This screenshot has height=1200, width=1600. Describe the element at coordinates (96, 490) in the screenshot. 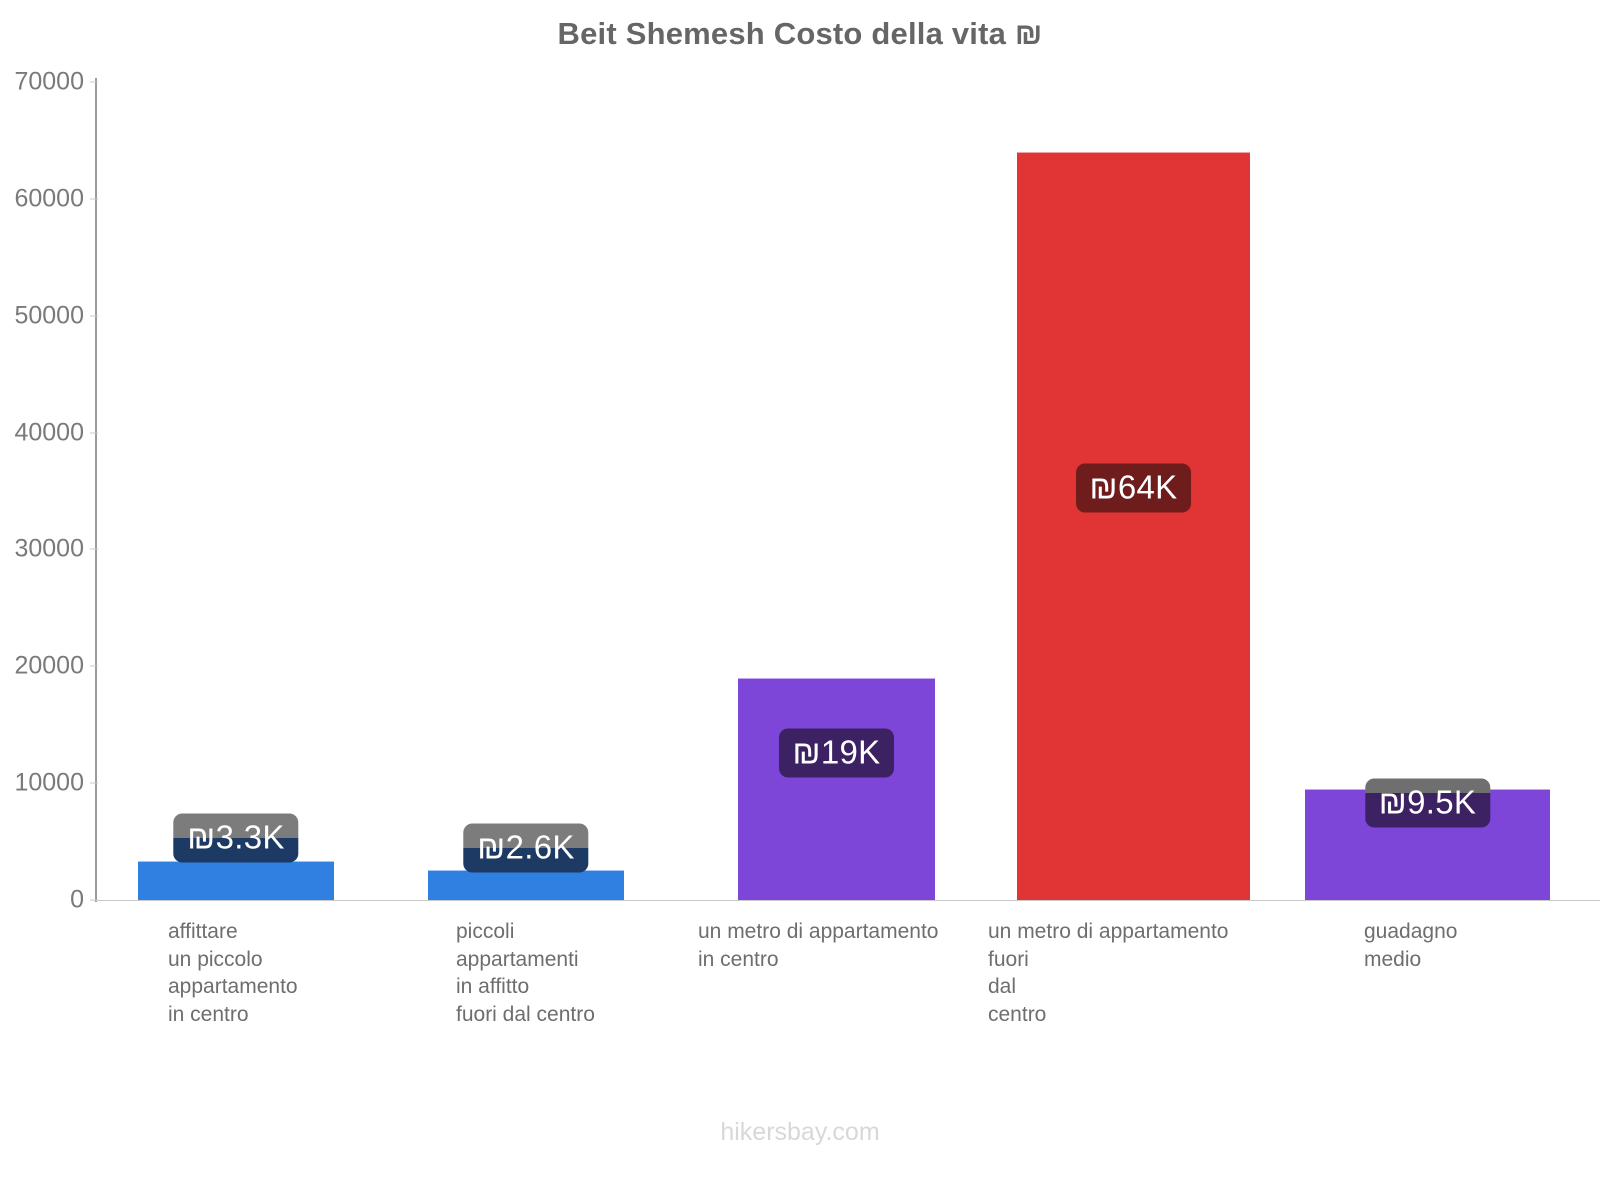

I see `y-axis-line` at that location.